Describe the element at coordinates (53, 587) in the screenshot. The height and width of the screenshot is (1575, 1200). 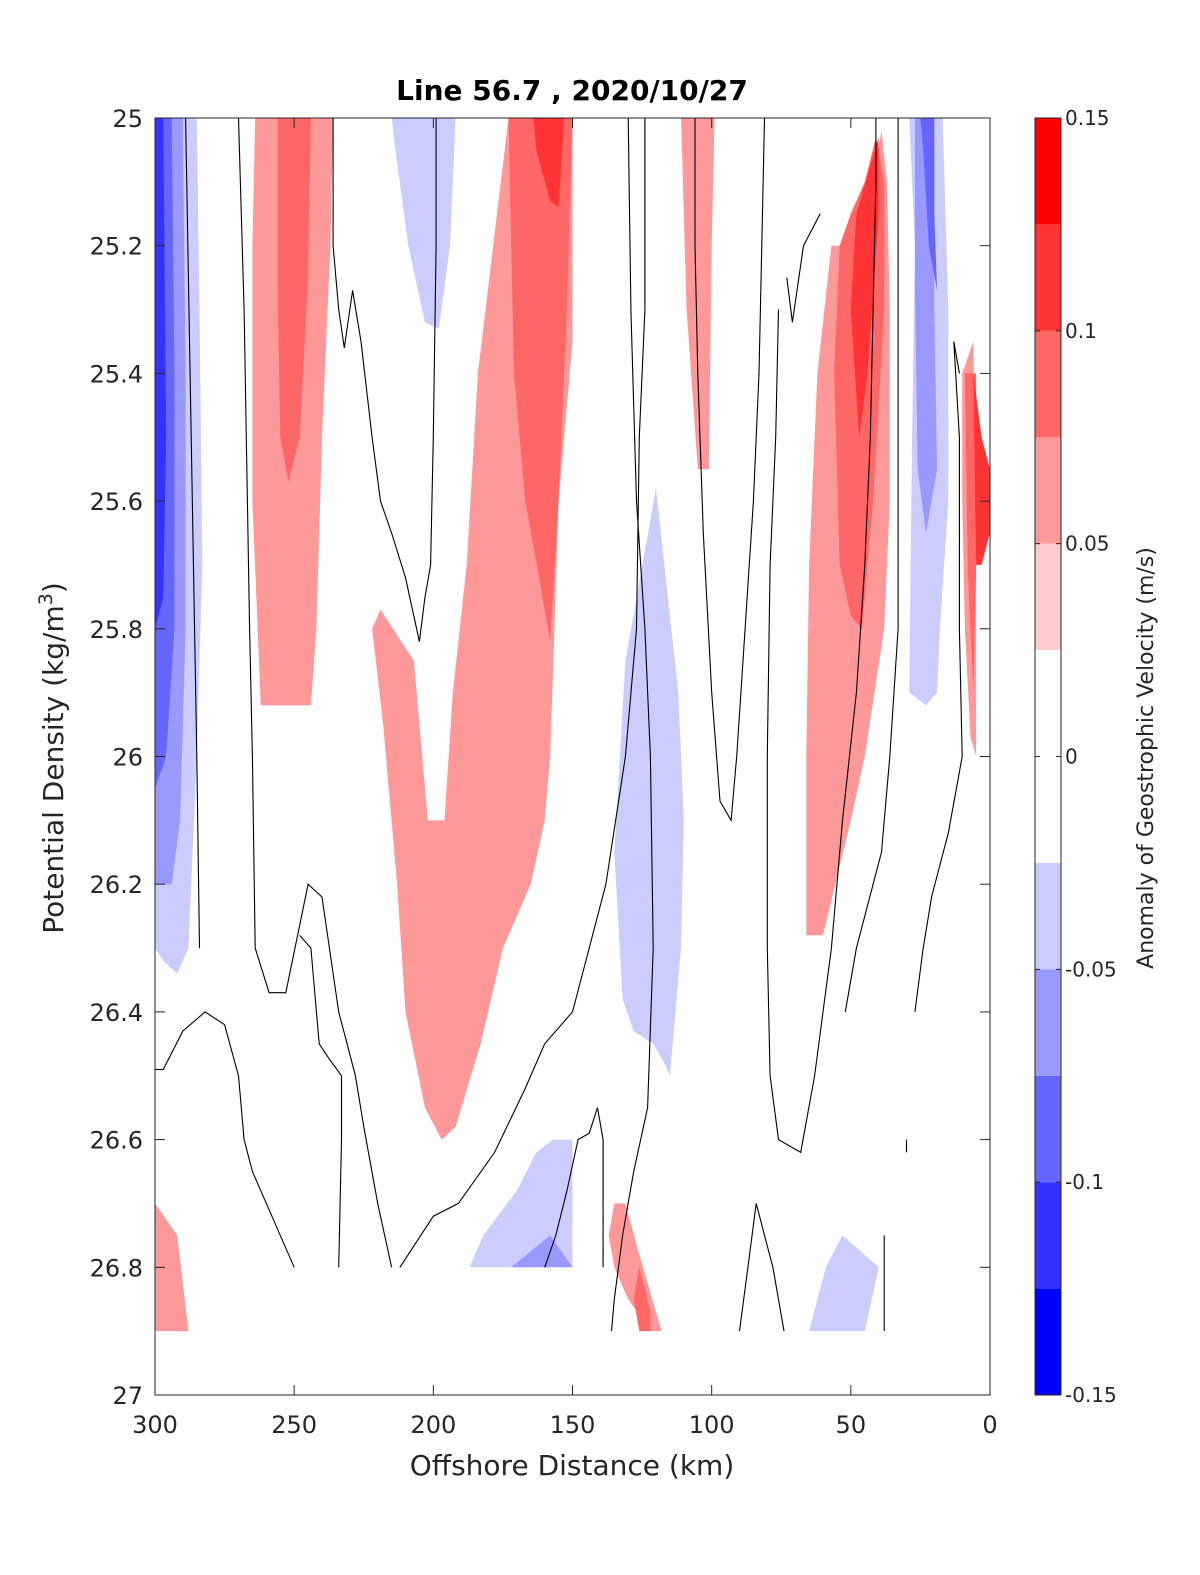
I see `y-axis-title-close: )` at that location.